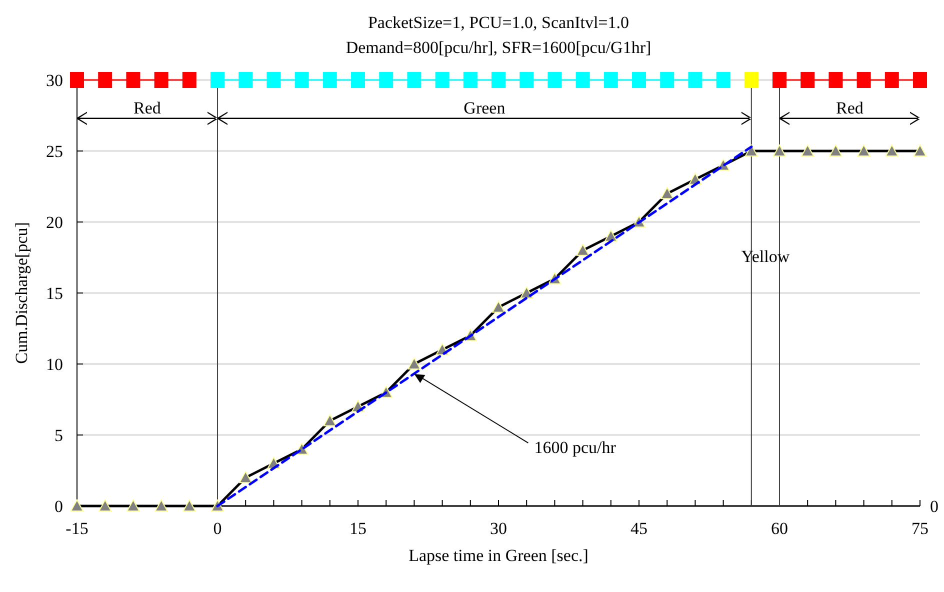 The width and height of the screenshot is (944, 592). What do you see at coordinates (498, 528) in the screenshot?
I see `x-tick-label: 30` at bounding box center [498, 528].